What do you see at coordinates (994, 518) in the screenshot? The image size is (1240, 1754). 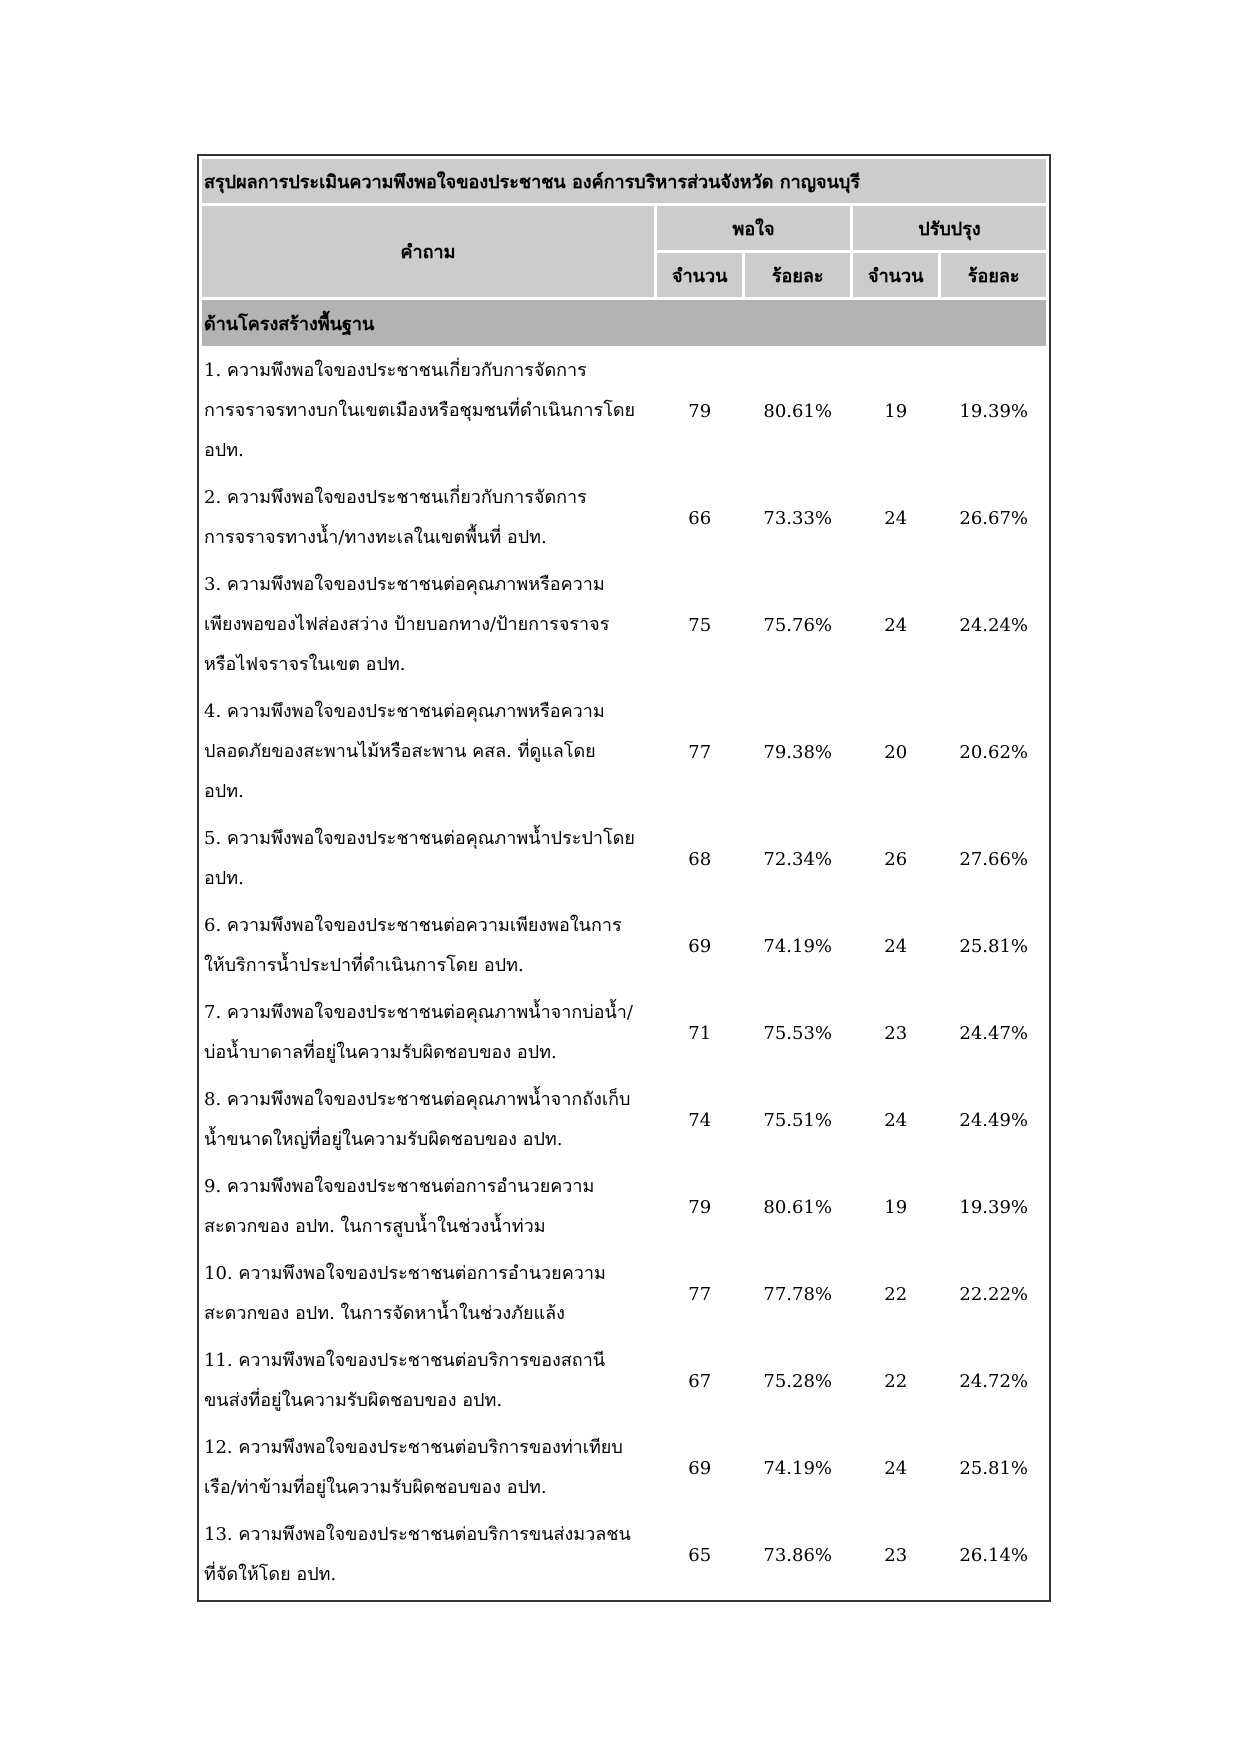 I see `improve-percent-cell: 26.67%` at bounding box center [994, 518].